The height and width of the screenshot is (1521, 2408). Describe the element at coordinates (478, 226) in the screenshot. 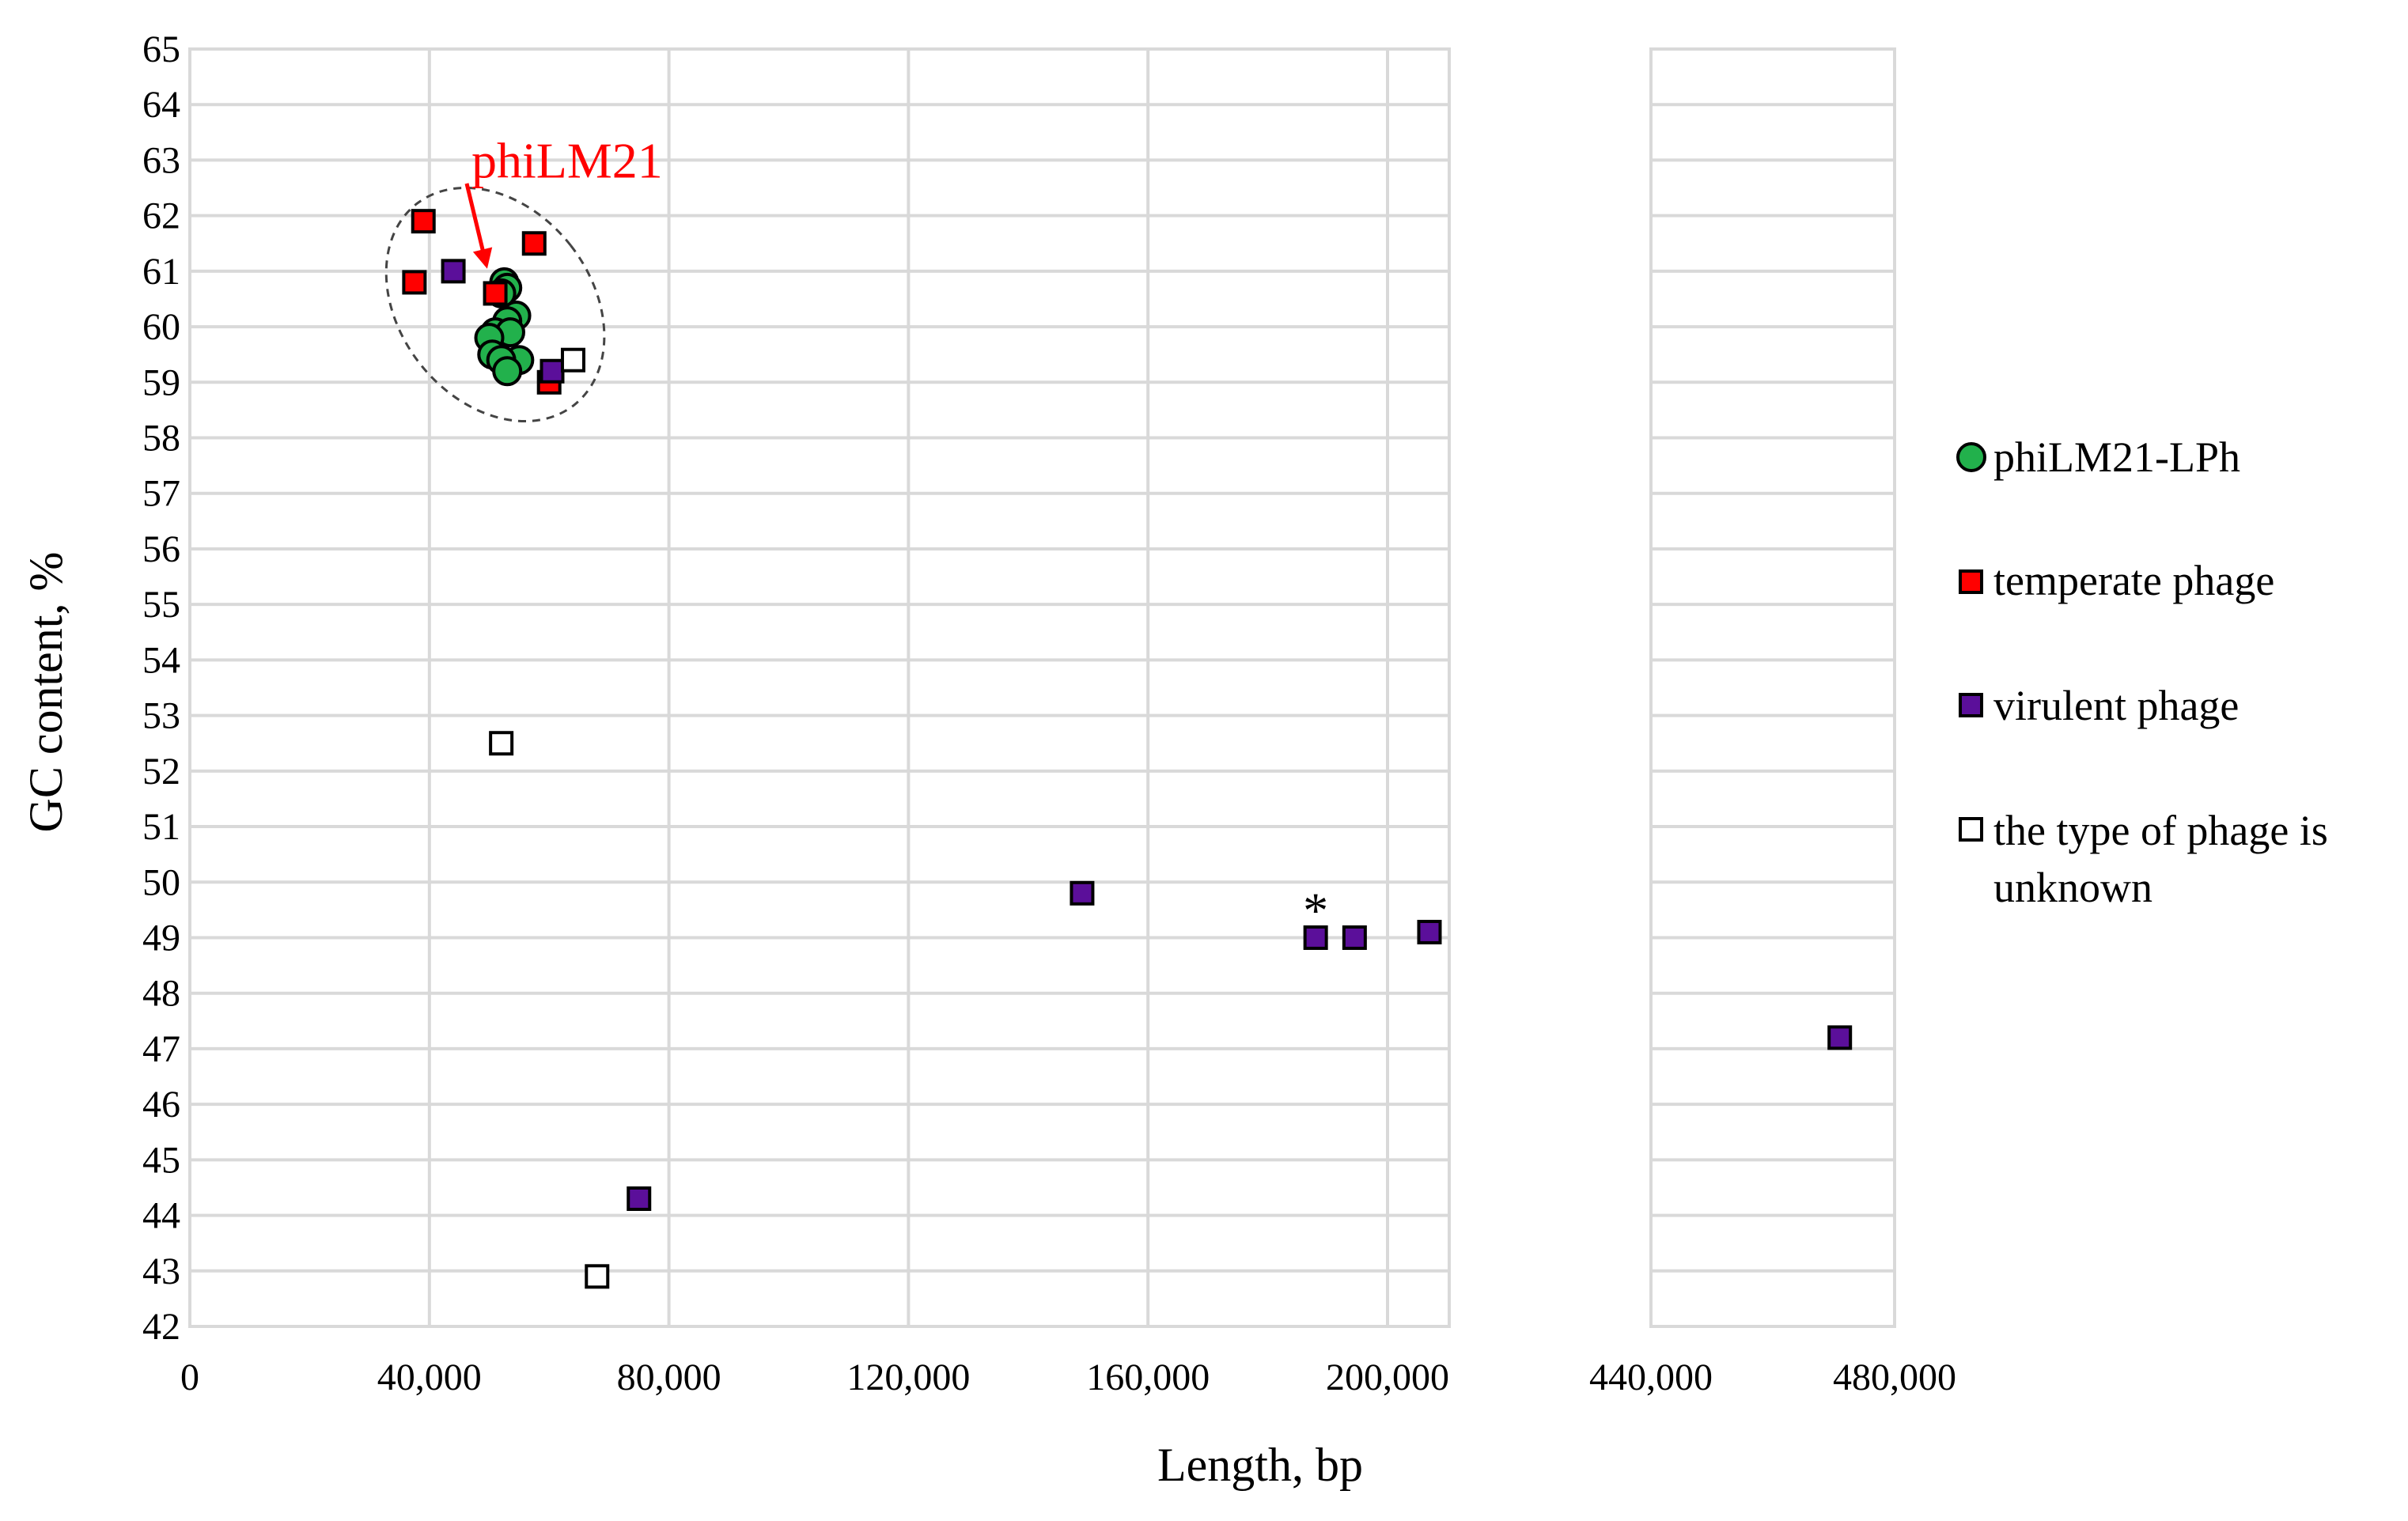

I see `philm21-arrow` at that location.